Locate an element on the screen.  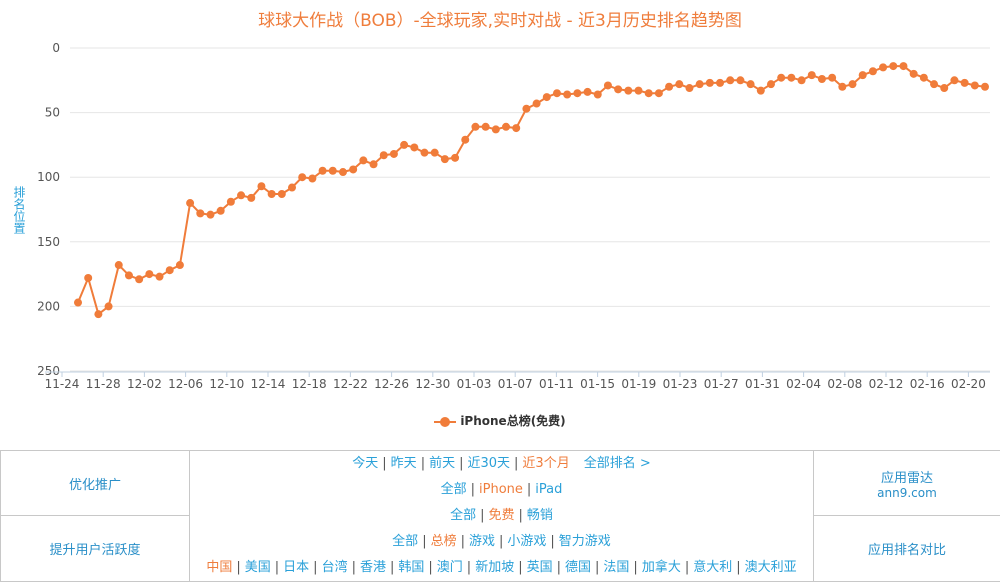
x-tick-label: 12-22 is located at coordinates (350, 384).